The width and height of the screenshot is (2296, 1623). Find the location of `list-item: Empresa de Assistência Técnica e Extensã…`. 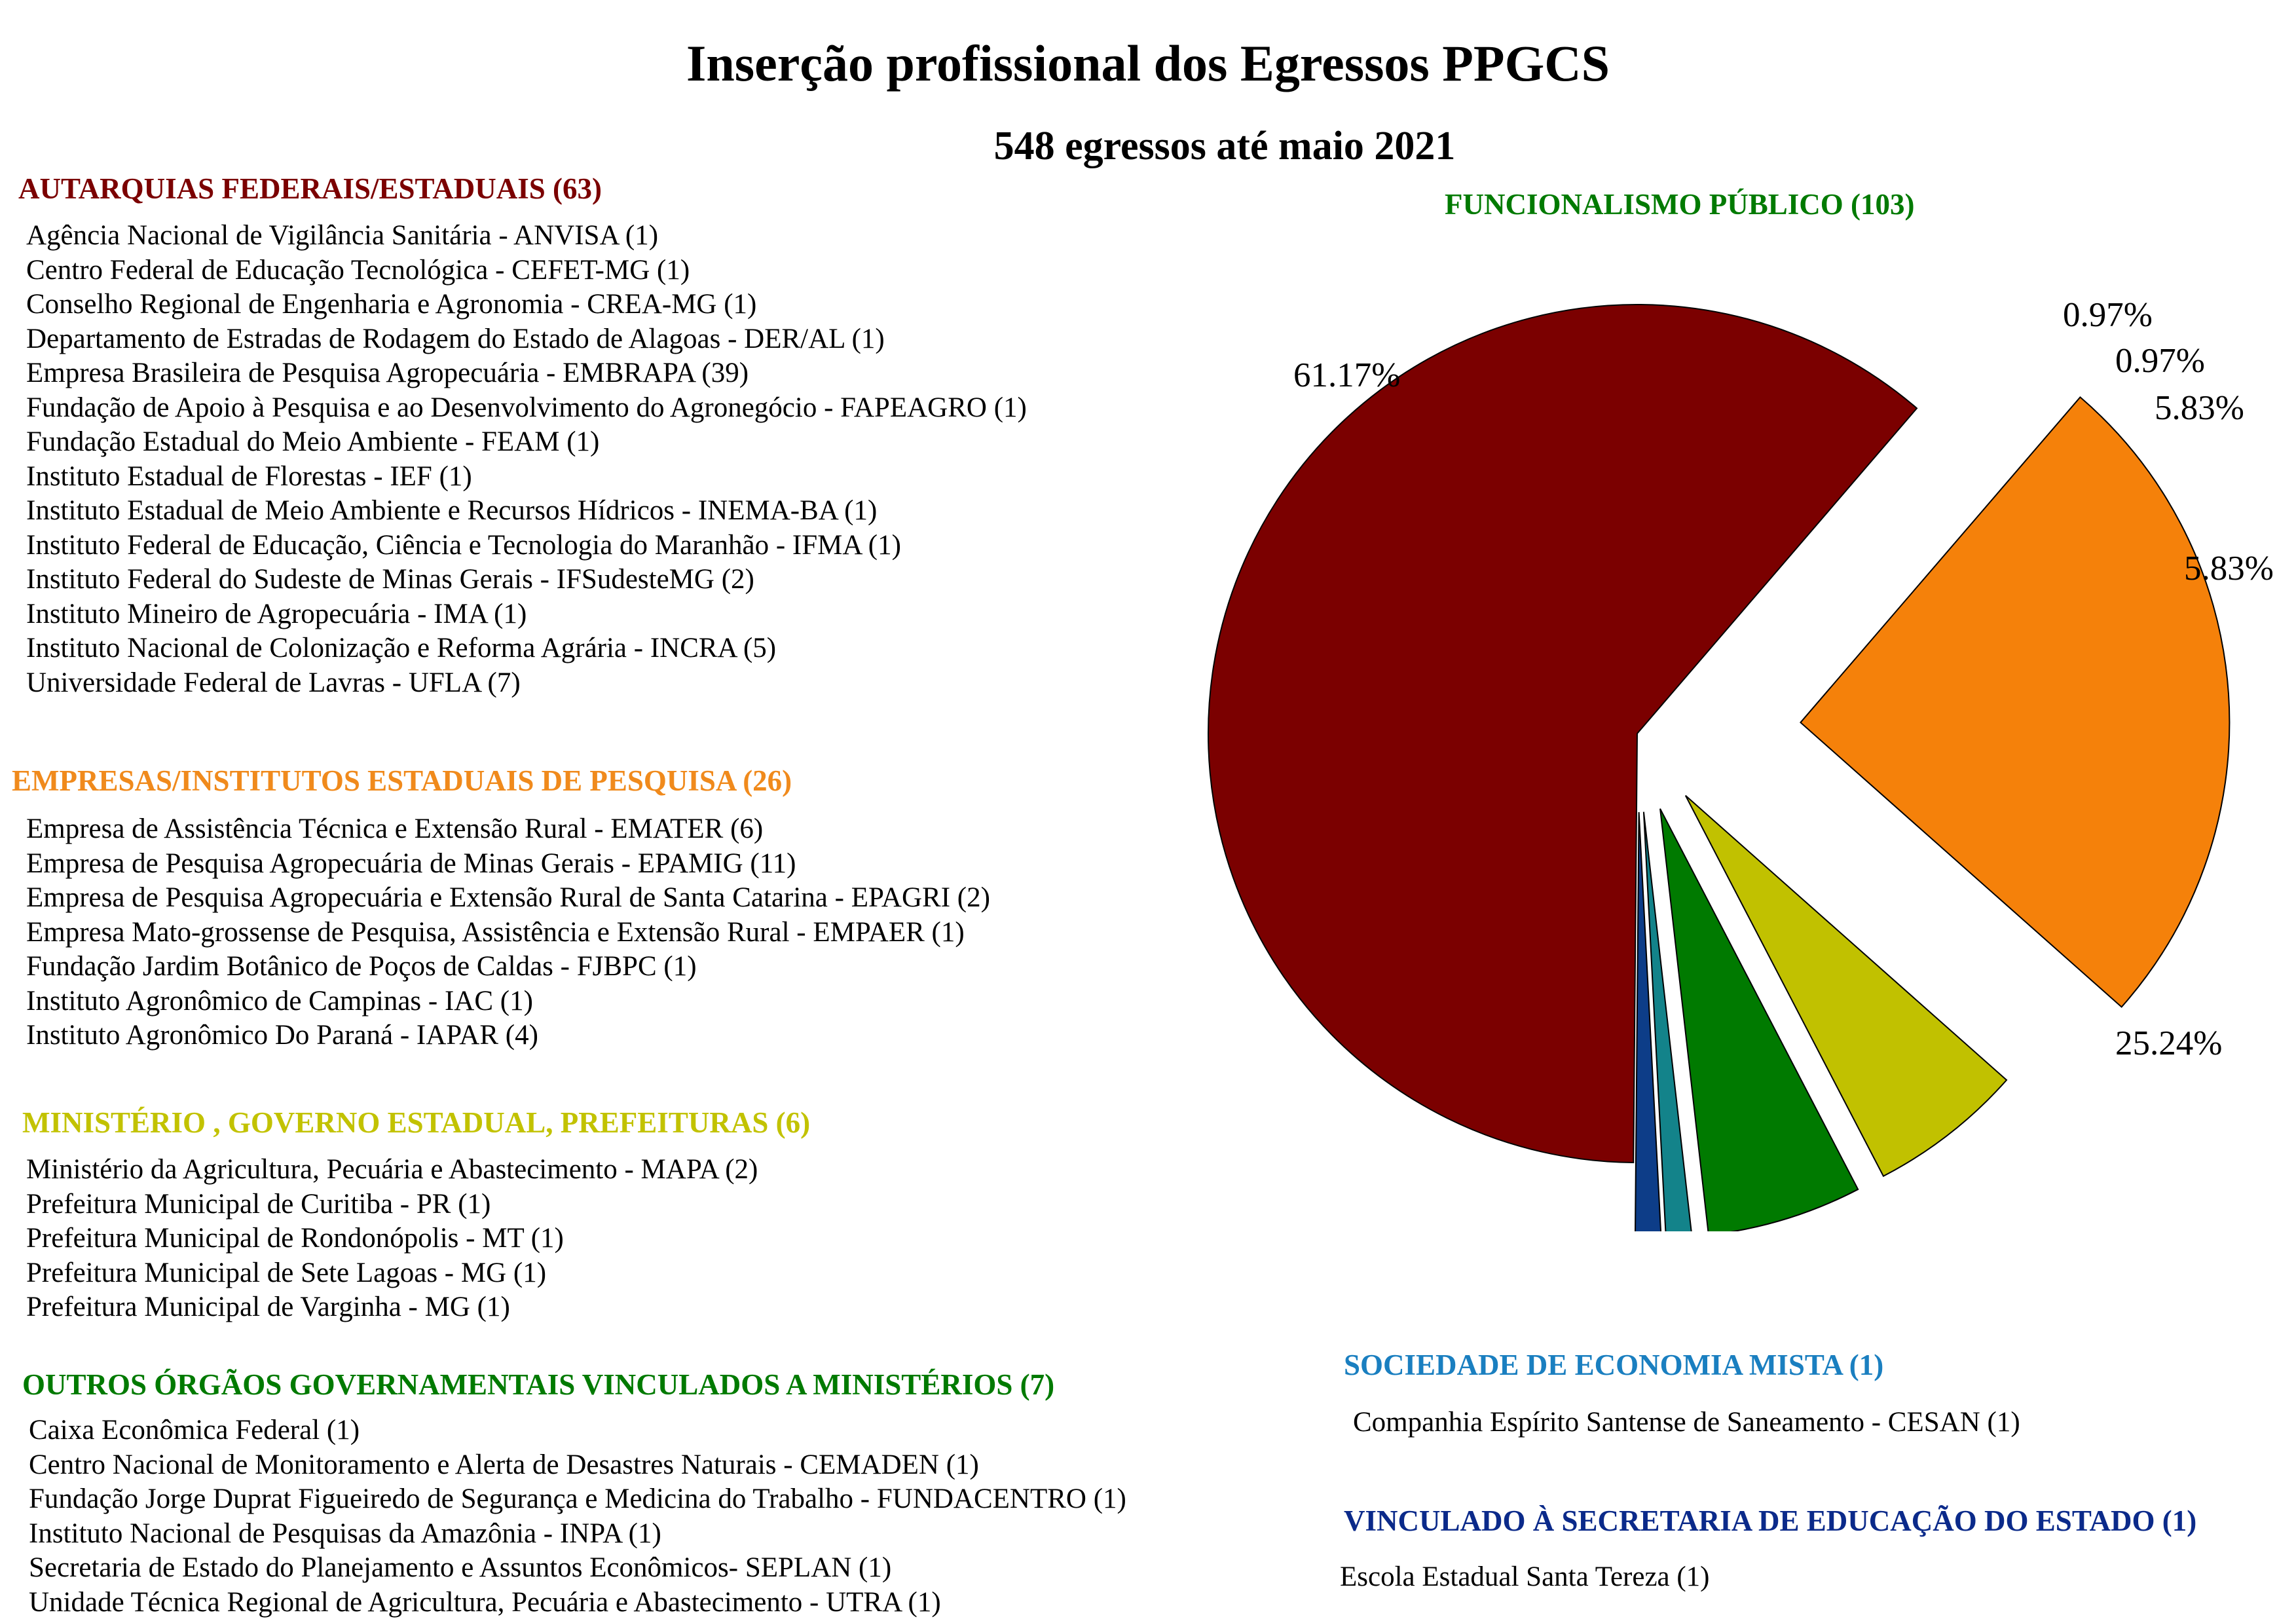

list-item: Empresa de Assistência Técnica e Extensã… is located at coordinates (395, 828).